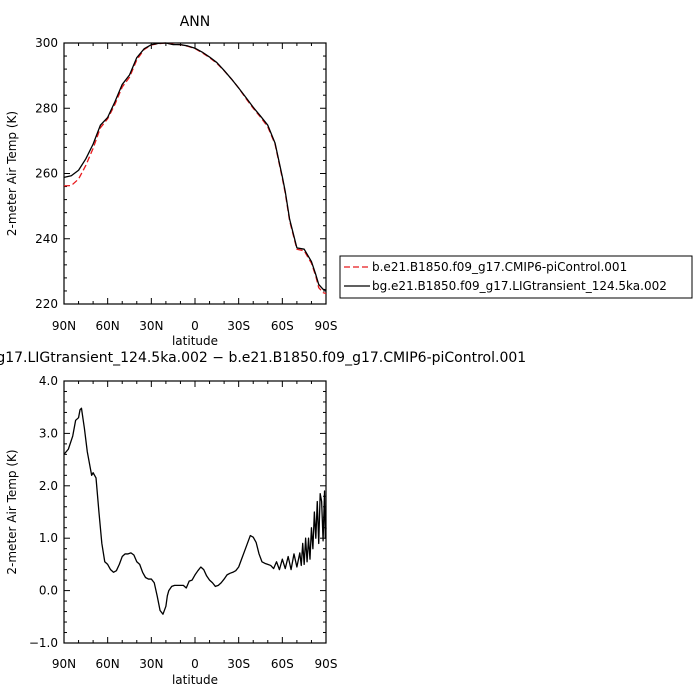 Image resolution: width=700 pixels, height=700 pixels. Describe the element at coordinates (43, 643) in the screenshot. I see `y-tick-label: −1.0` at that location.